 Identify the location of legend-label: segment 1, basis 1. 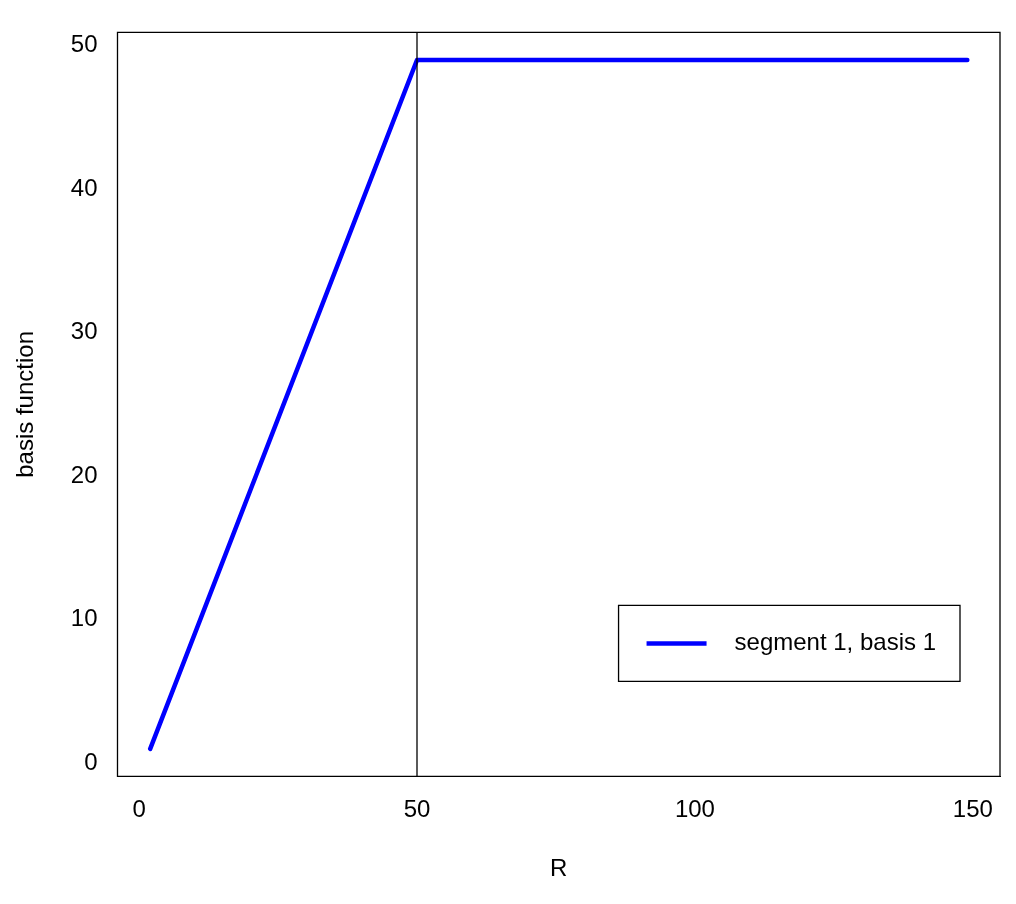
(835, 642).